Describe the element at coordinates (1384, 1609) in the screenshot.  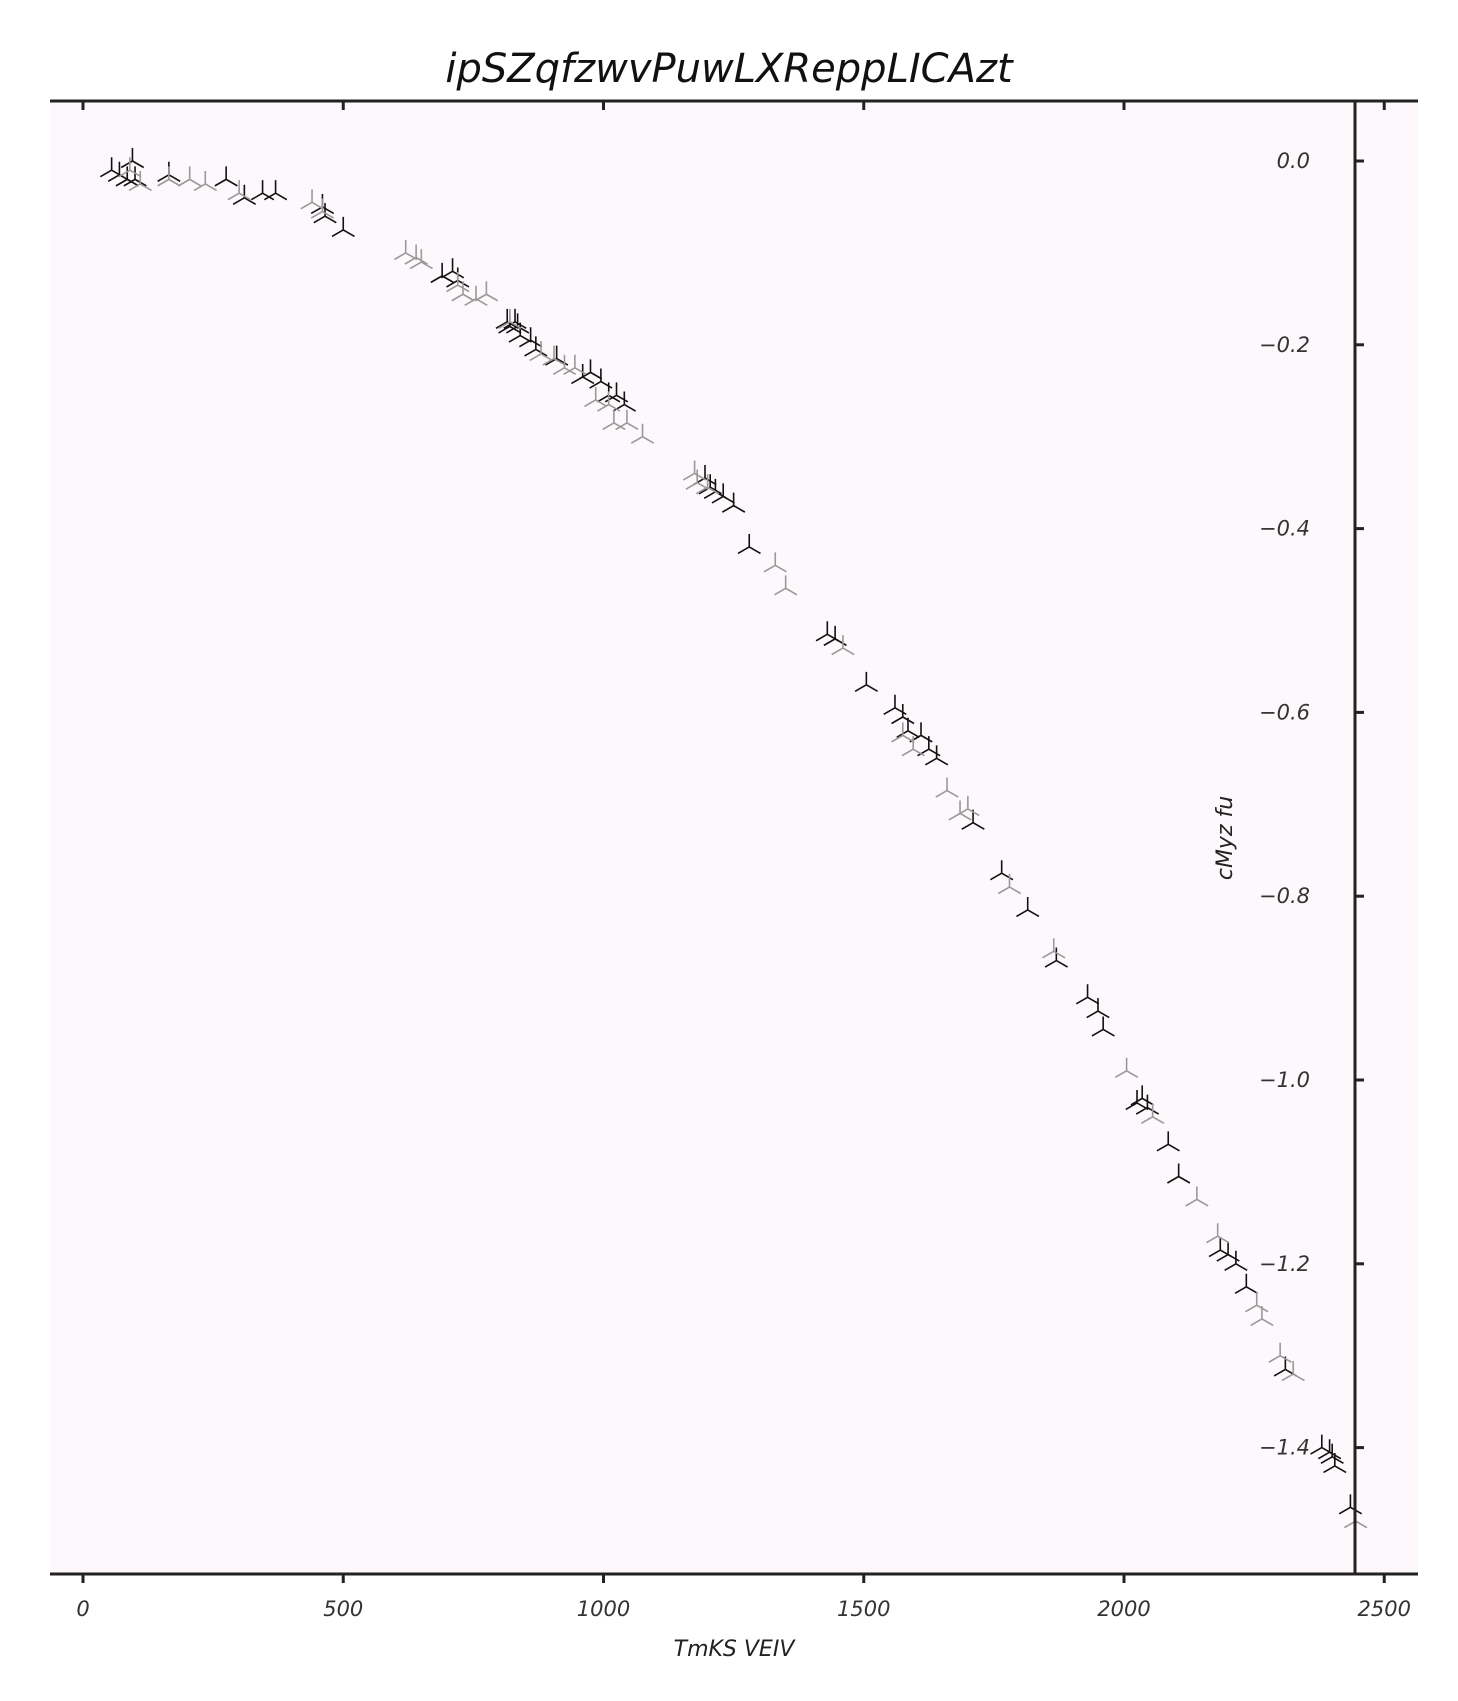
I see `x-tick-label: 2500` at that location.